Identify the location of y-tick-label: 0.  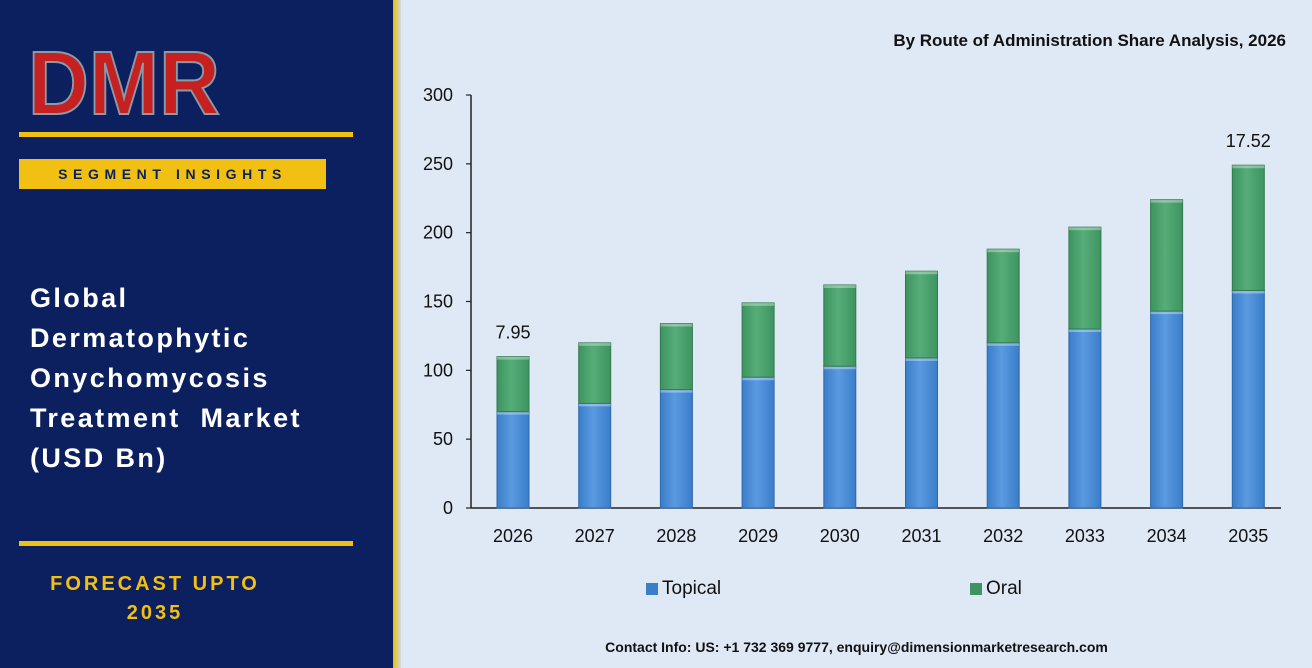
(448, 508).